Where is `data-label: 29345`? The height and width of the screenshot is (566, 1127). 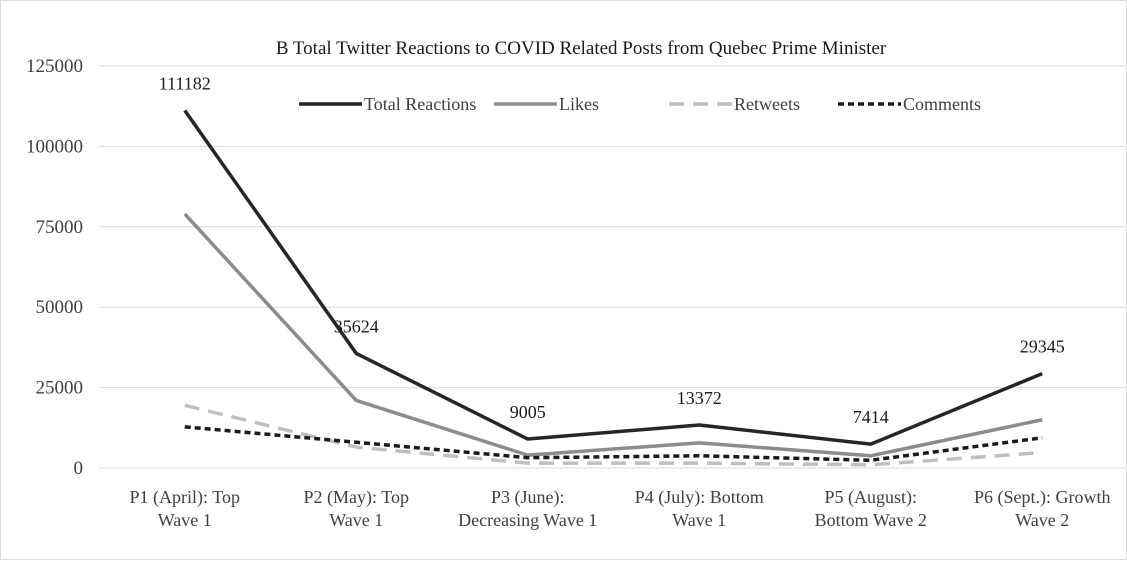 data-label: 29345 is located at coordinates (1042, 347).